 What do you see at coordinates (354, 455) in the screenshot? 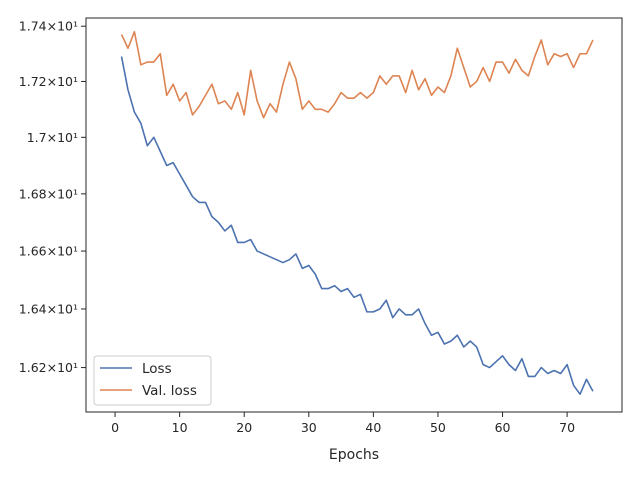
I see `x-axis-label: Epochs` at bounding box center [354, 455].